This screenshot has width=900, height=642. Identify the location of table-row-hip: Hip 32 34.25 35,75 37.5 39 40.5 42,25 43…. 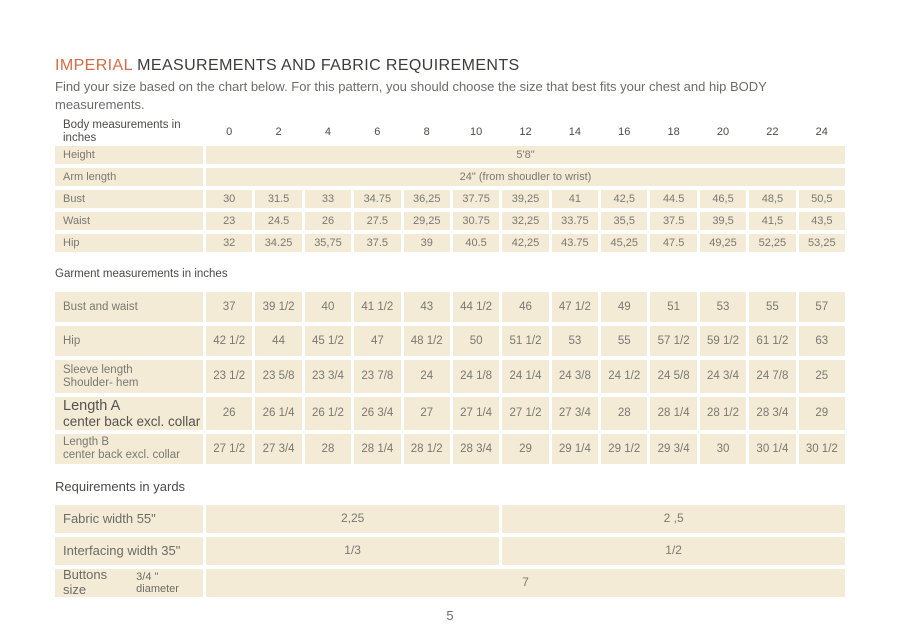
(450, 243).